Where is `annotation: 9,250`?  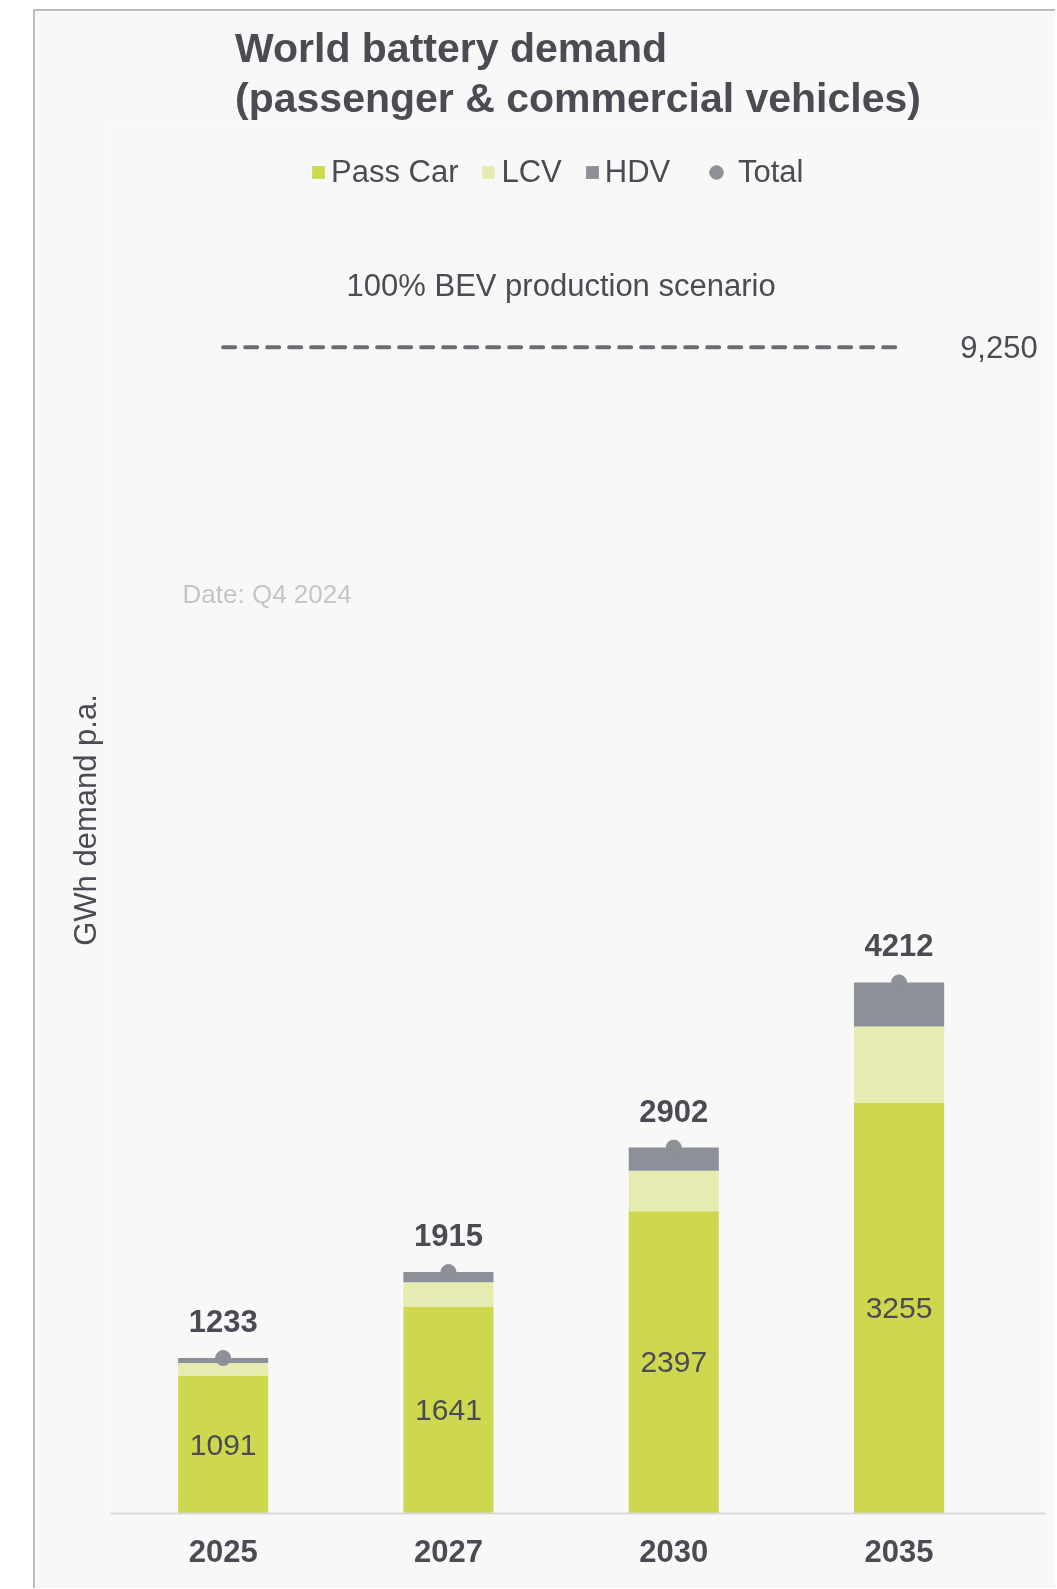 annotation: 9,250 is located at coordinates (999, 348).